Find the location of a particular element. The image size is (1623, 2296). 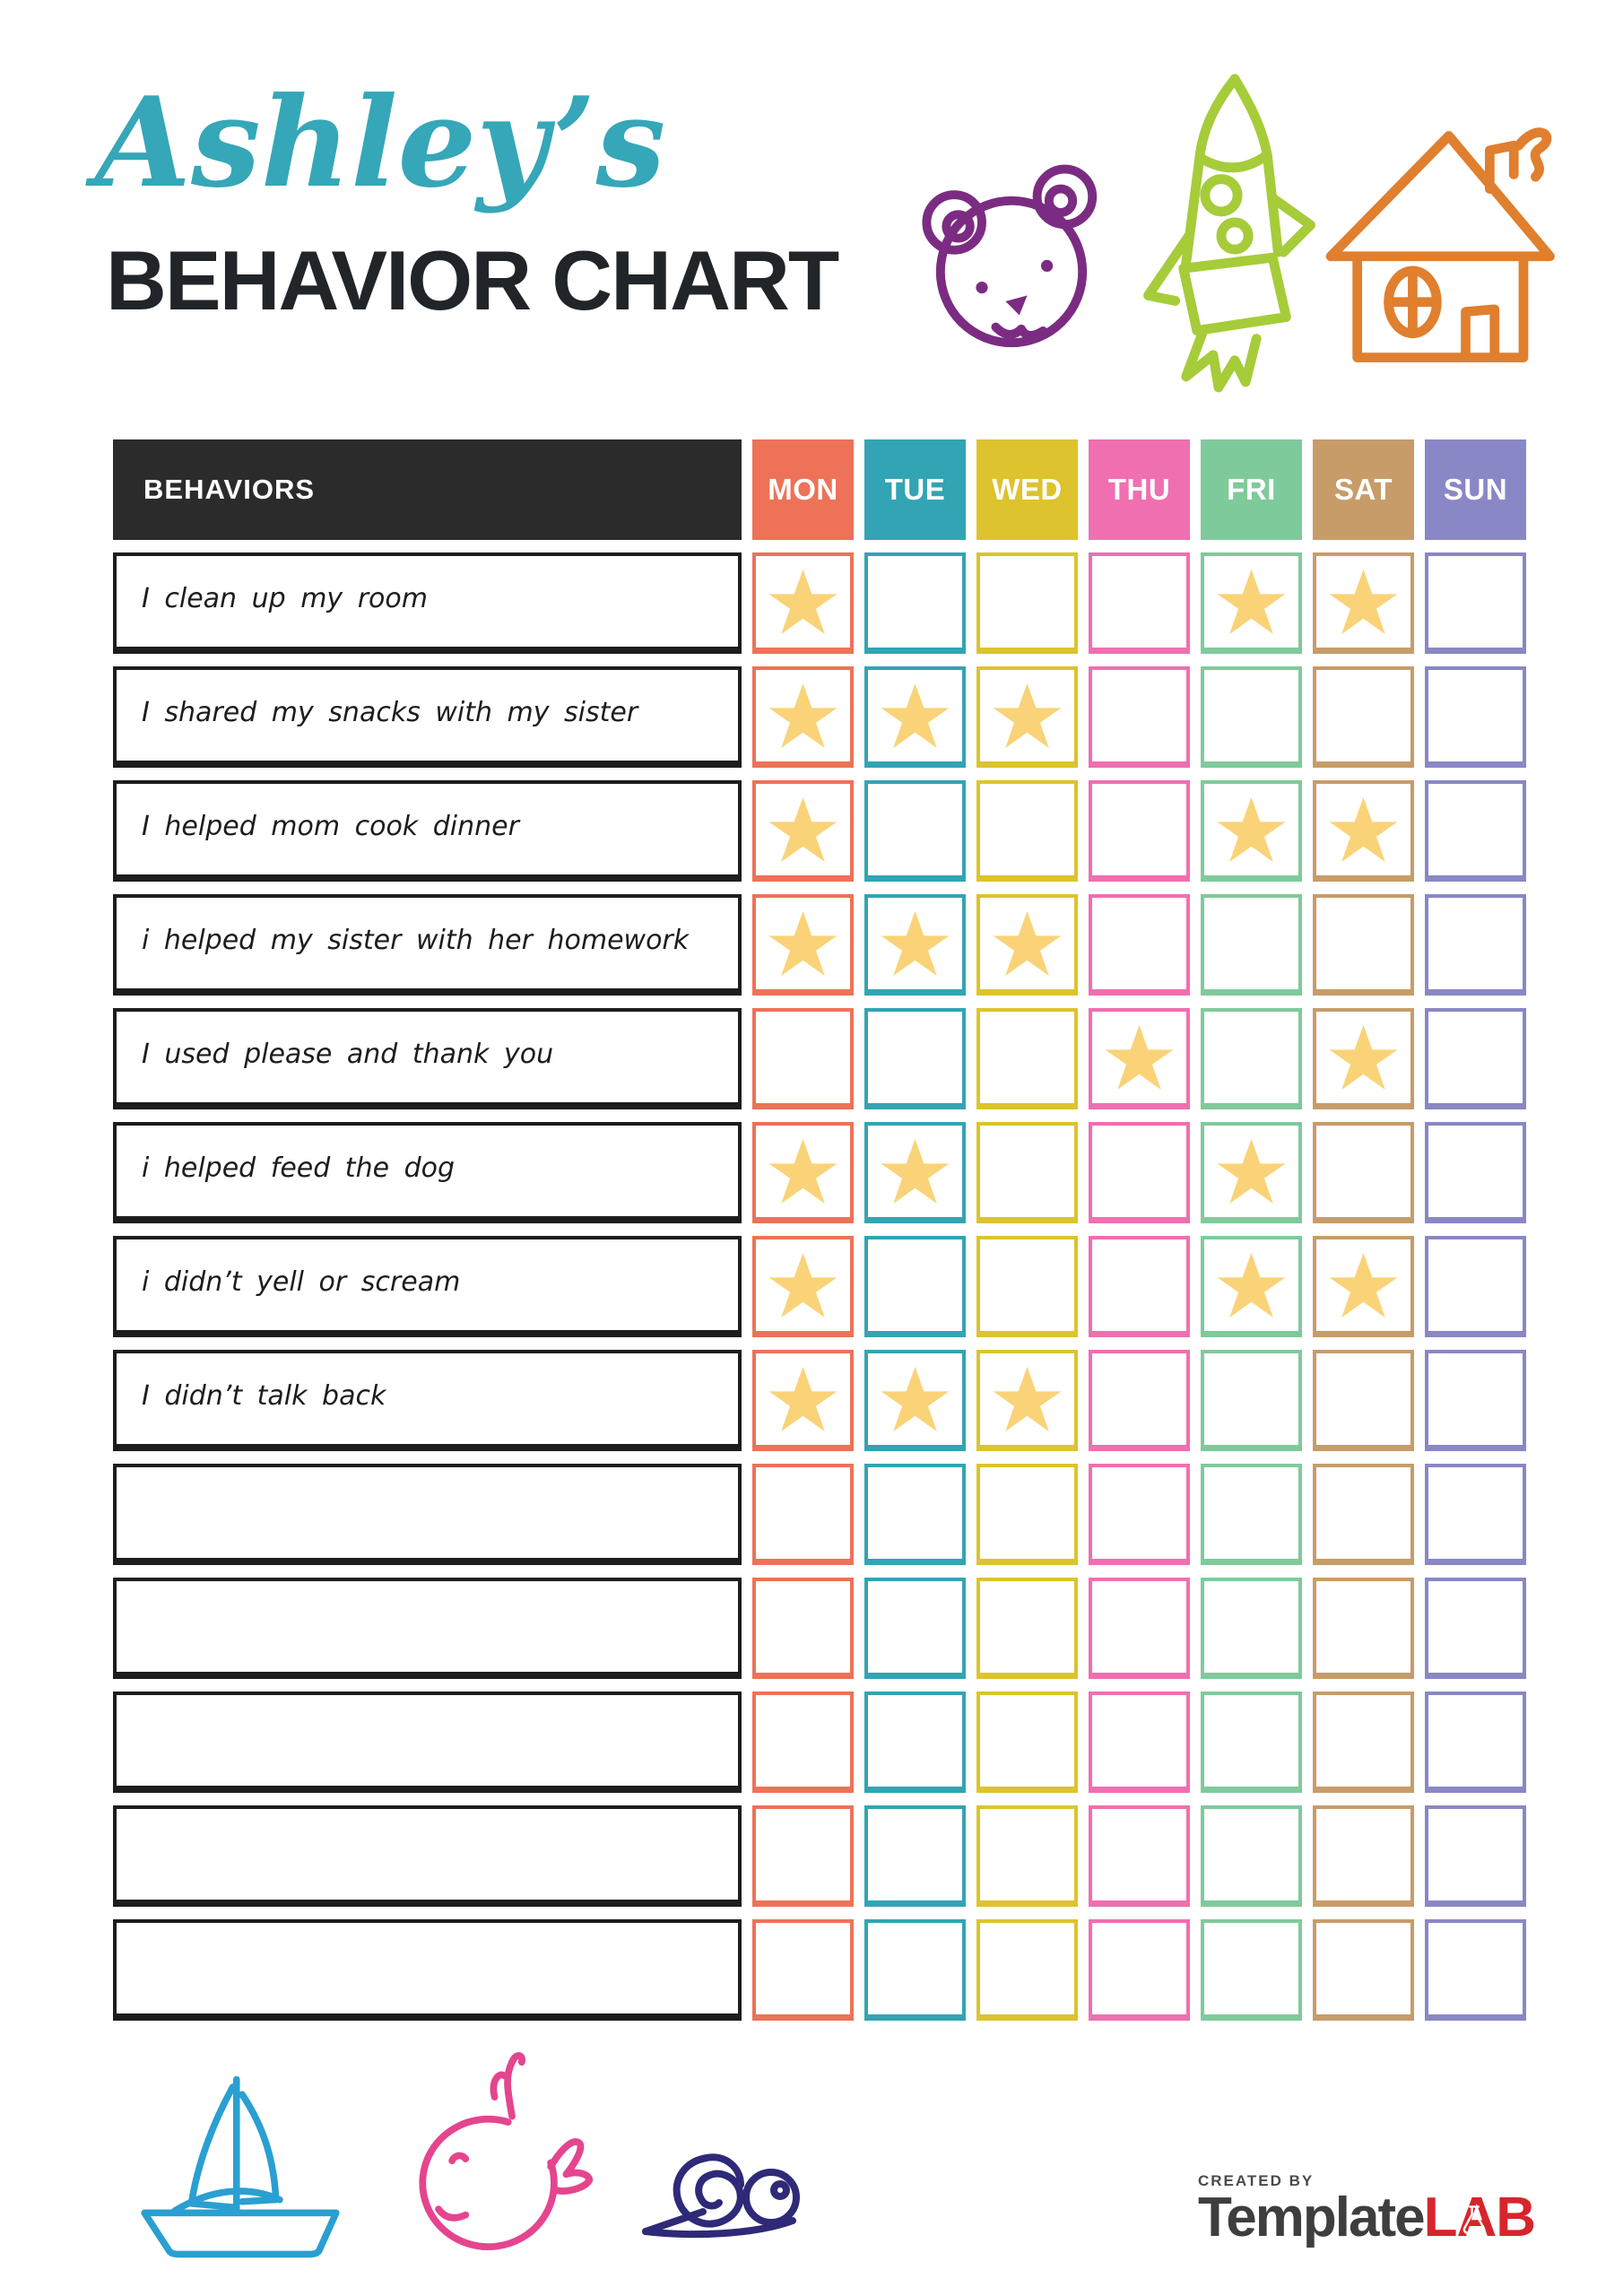

house-doodle-icon is located at coordinates (1442, 243).